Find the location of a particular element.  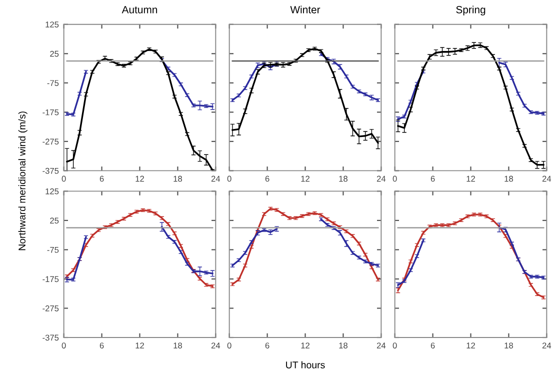

chart-title: Winter is located at coordinates (305, 10).